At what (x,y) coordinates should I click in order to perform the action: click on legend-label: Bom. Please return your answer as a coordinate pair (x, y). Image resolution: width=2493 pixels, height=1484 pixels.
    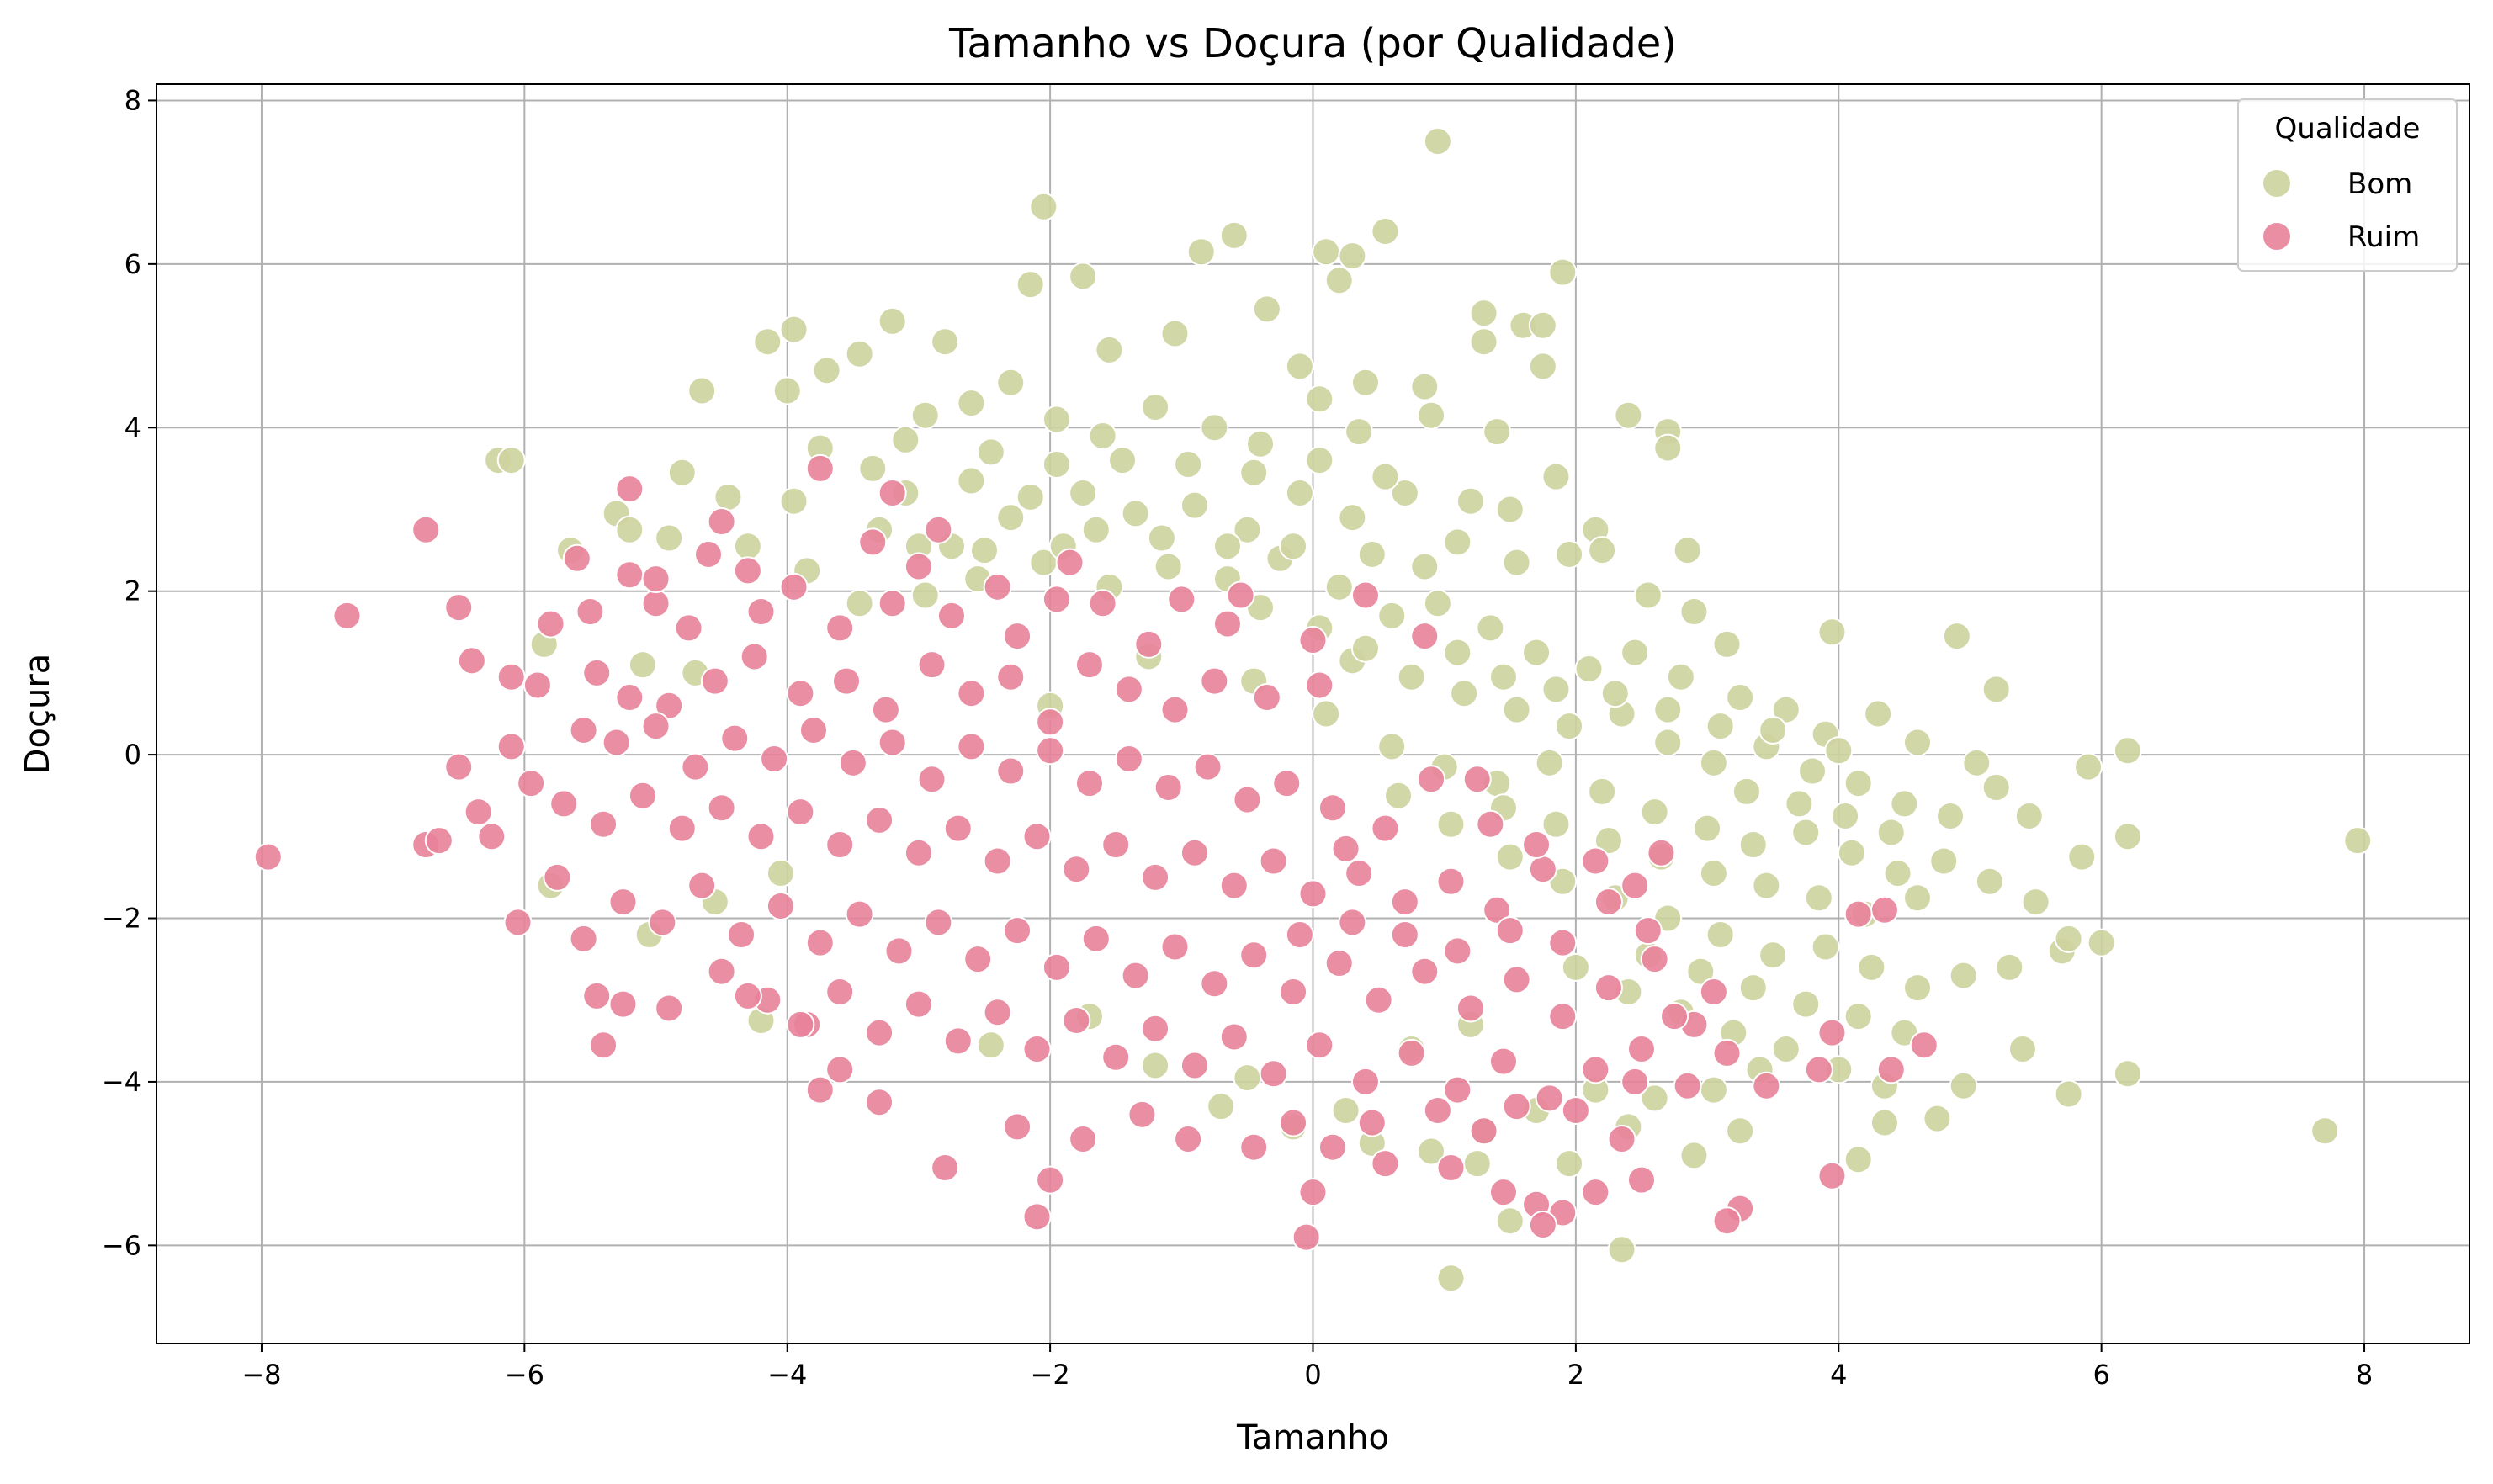
    Looking at the image, I should click on (2379, 184).